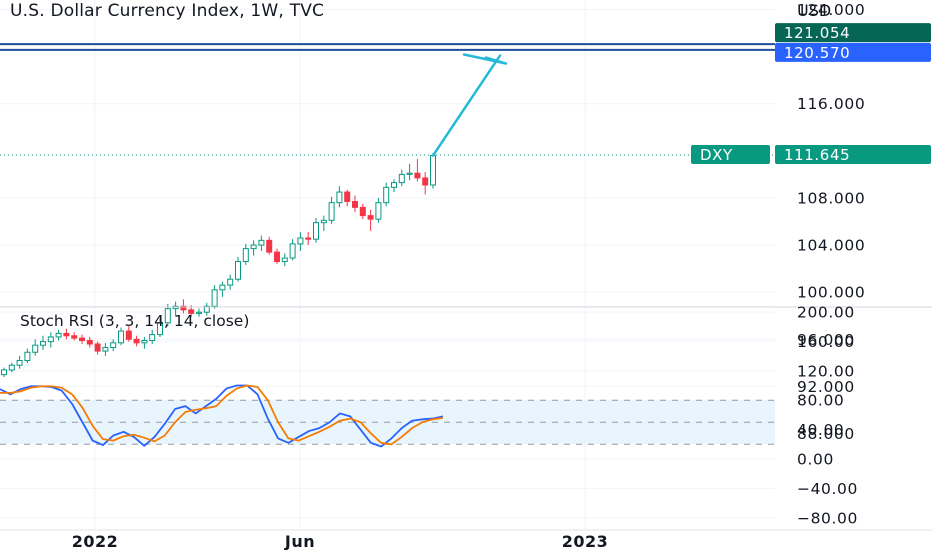  Describe the element at coordinates (299, 541) in the screenshot. I see `time-tick-label: Jun` at that location.